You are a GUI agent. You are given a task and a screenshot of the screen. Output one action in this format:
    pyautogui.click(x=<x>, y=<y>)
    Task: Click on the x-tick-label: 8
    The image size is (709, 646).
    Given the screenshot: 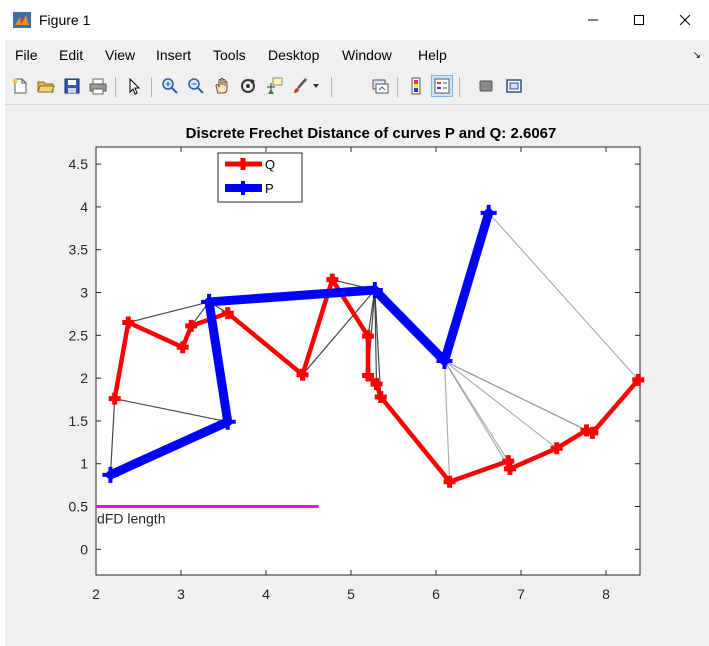 What is the action you would take?
    pyautogui.click(x=606, y=594)
    